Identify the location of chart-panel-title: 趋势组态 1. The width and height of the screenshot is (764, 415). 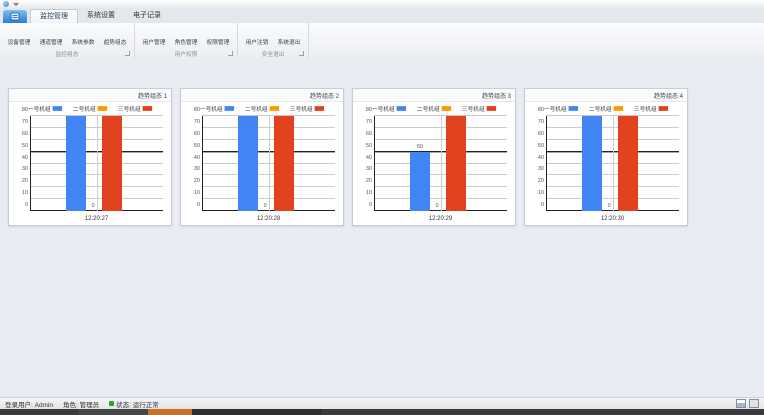
(90, 95).